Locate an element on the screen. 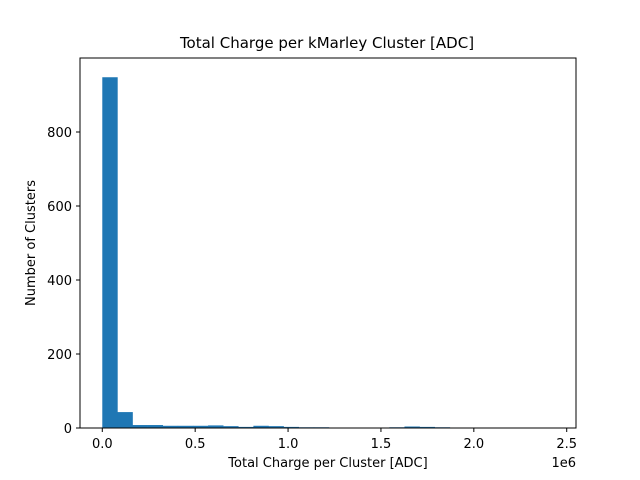 The width and height of the screenshot is (640, 480). chart-title: Total Charge per kMarley Cluster [ADC] is located at coordinates (326, 43).